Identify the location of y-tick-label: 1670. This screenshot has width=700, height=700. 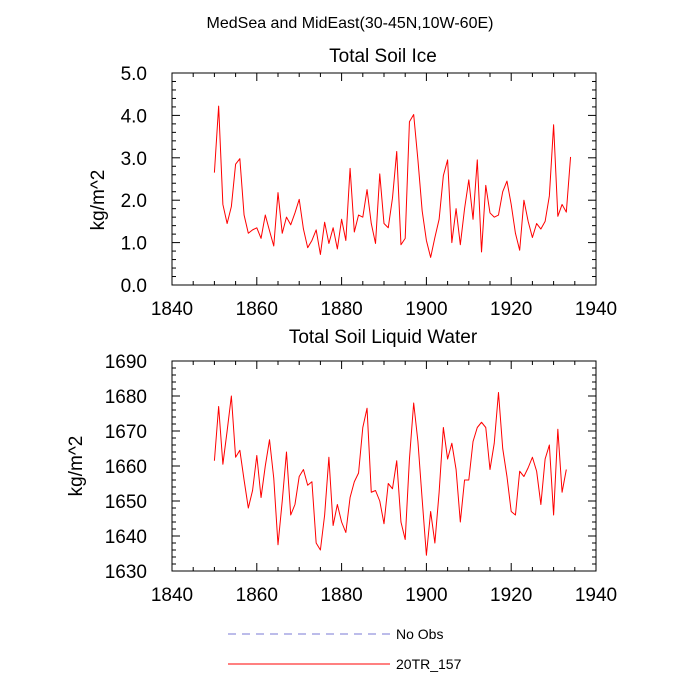
(126, 432).